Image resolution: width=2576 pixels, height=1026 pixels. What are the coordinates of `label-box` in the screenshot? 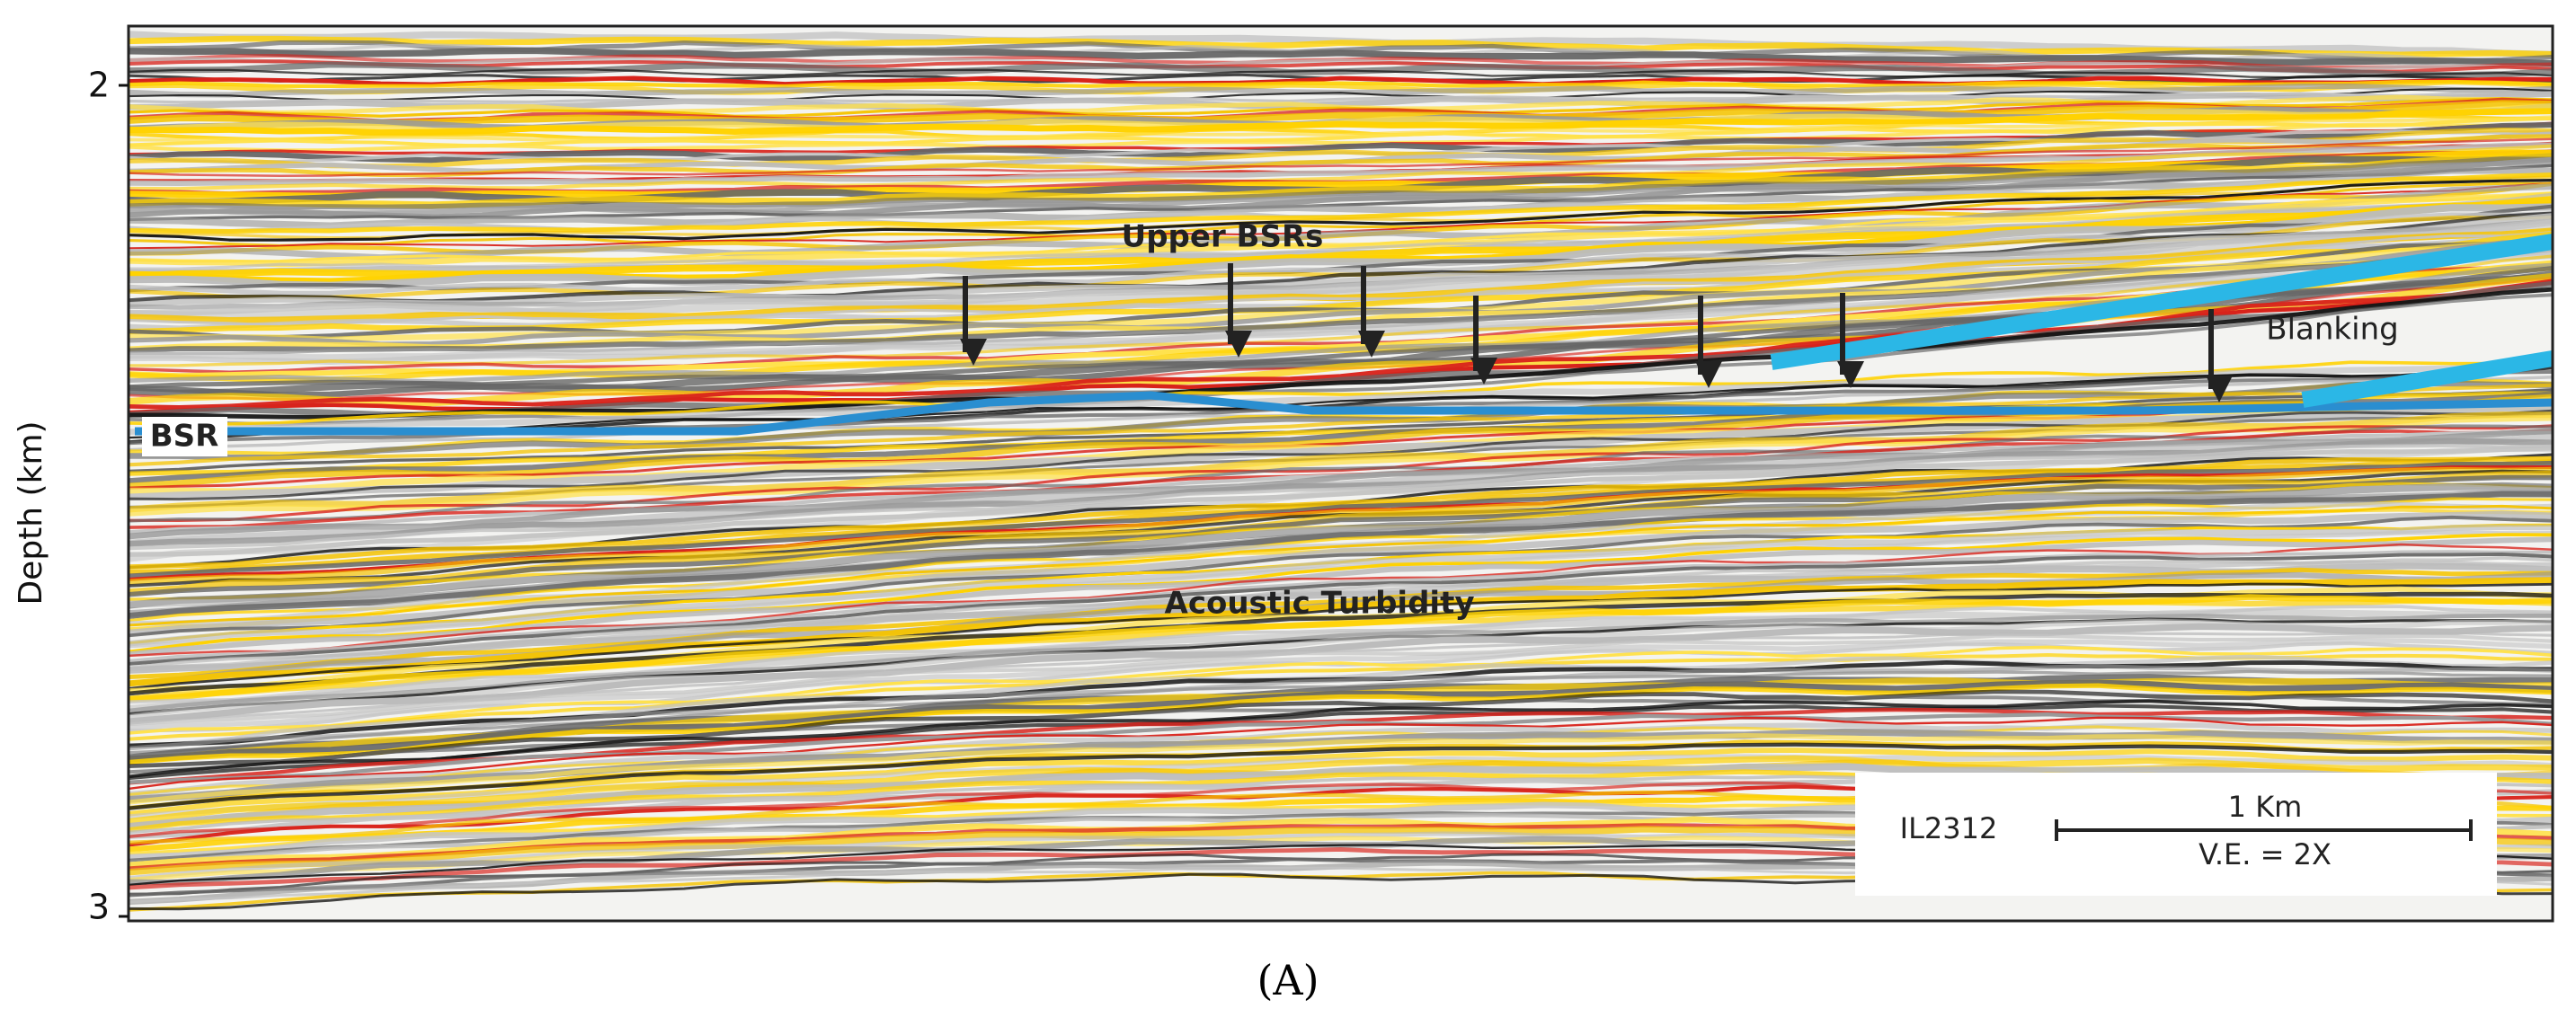 It's located at (184, 437).